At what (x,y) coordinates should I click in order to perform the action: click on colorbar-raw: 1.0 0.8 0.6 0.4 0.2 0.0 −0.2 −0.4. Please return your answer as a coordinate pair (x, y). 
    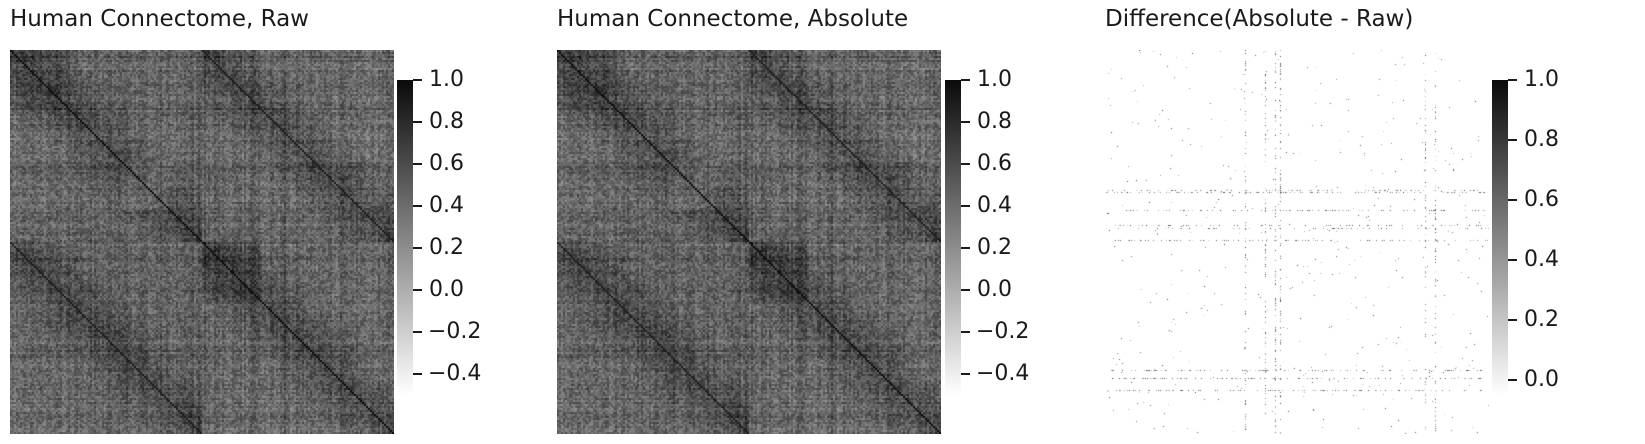
    Looking at the image, I should click on (439, 232).